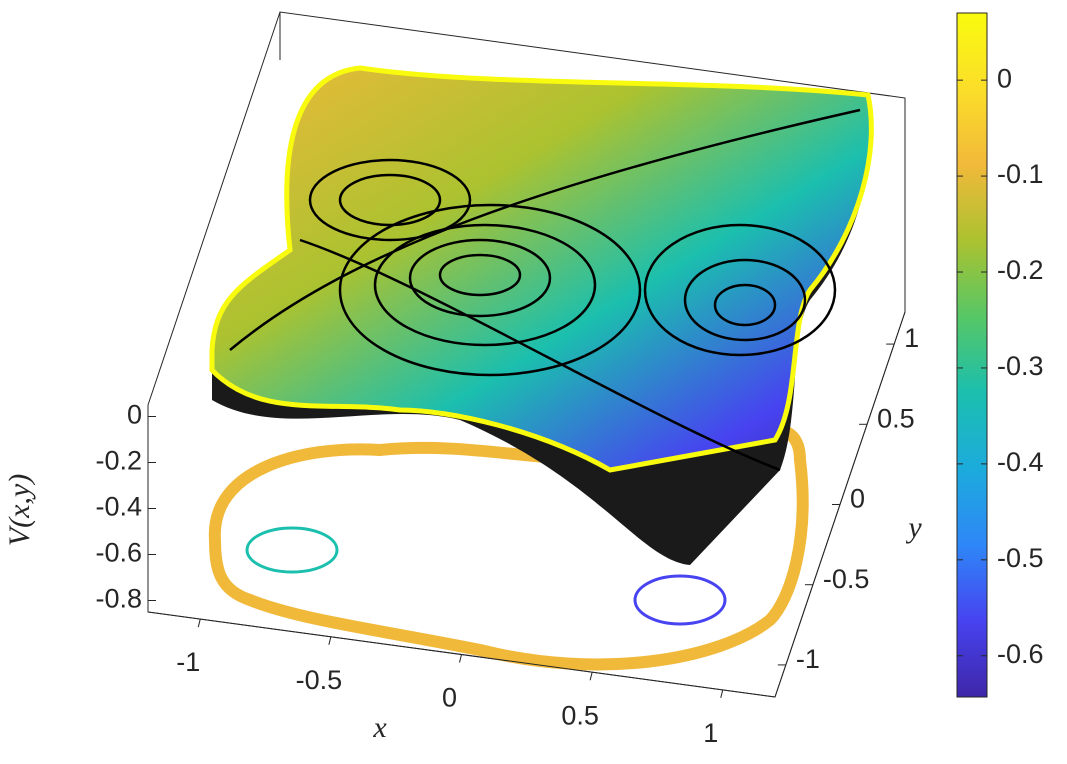 The image size is (1067, 764). I want to click on y-tick-label: 0, so click(857, 499).